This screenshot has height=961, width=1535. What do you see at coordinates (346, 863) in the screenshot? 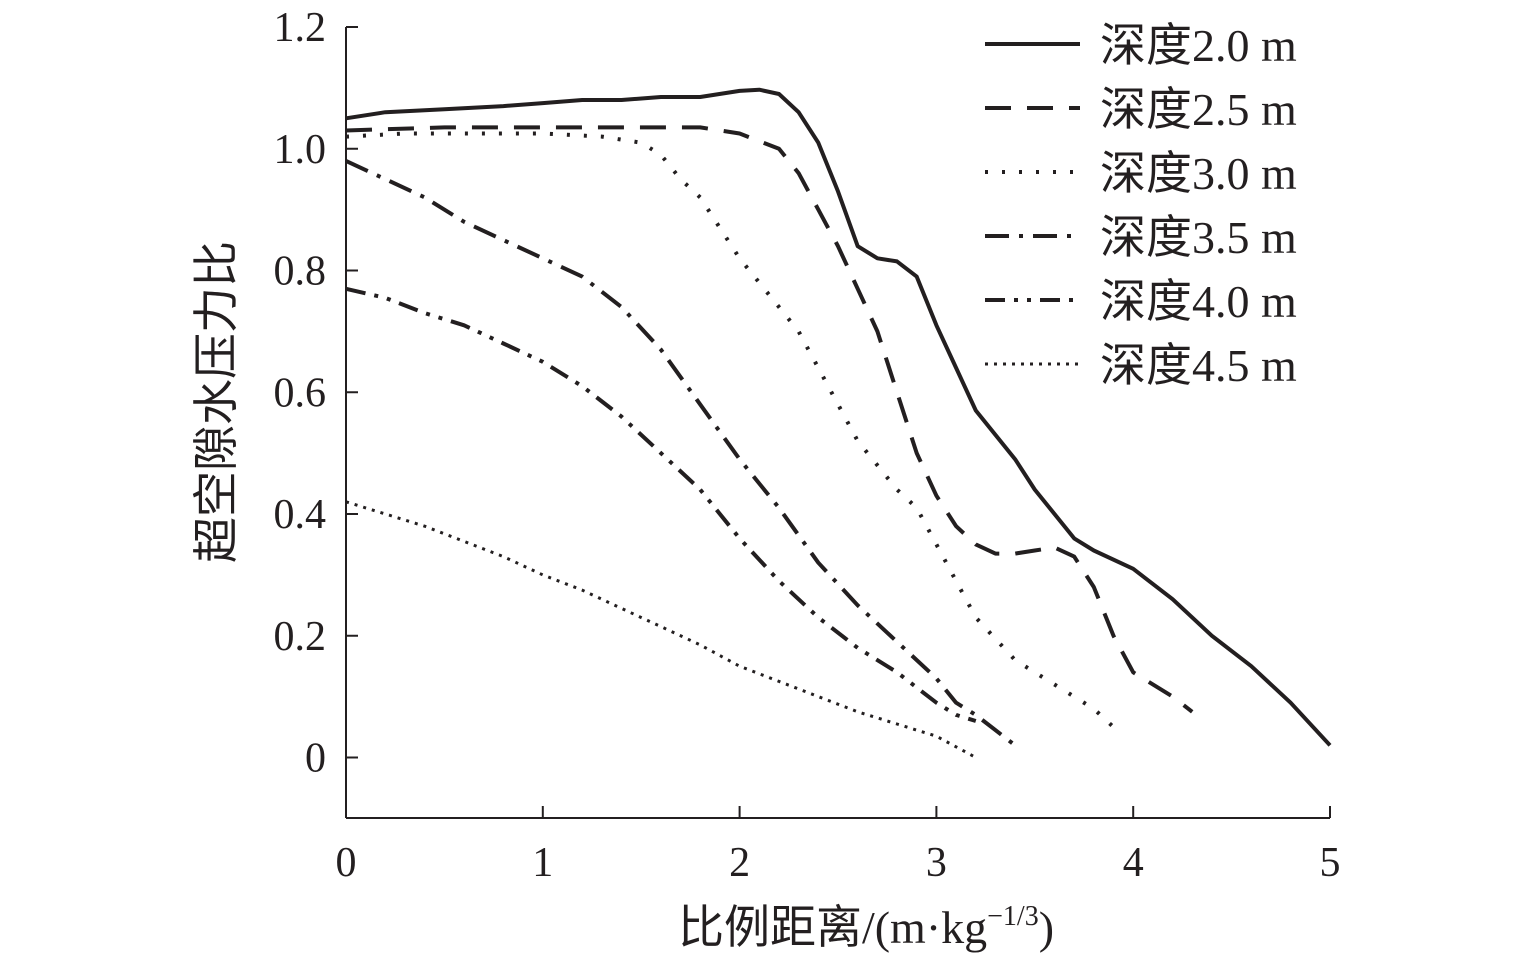
I see `x-tick-label: 0` at bounding box center [346, 863].